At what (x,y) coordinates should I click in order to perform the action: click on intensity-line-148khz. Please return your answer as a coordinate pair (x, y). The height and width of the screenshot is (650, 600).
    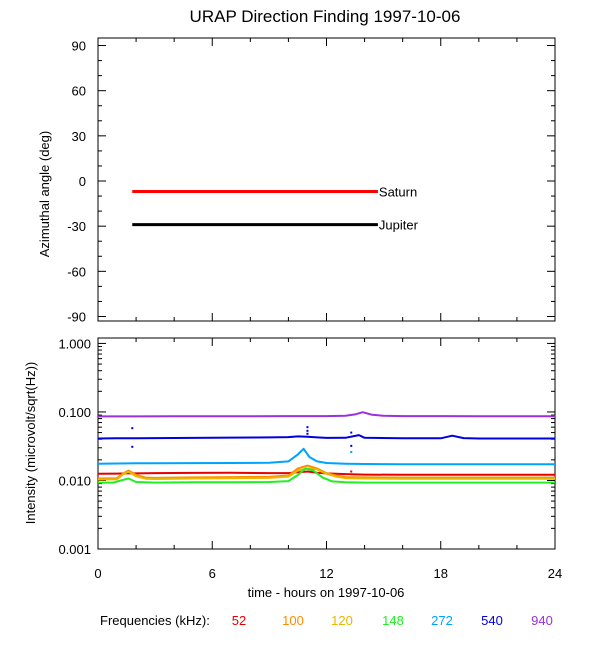
    Looking at the image, I should click on (326, 475).